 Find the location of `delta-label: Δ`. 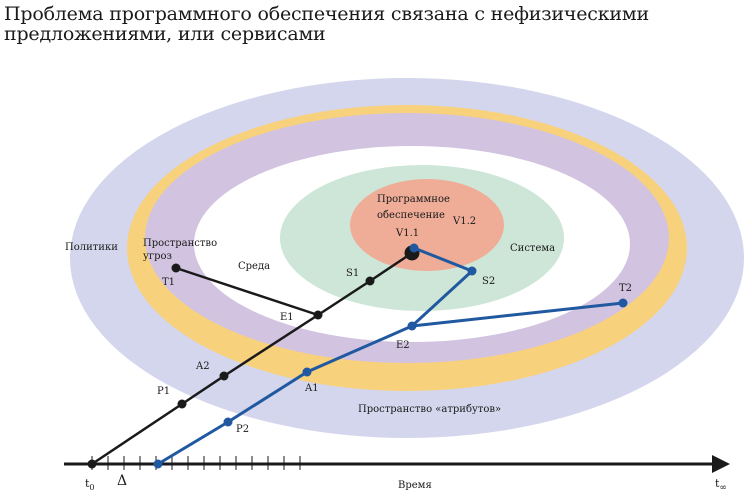

delta-label: Δ is located at coordinates (122, 481).